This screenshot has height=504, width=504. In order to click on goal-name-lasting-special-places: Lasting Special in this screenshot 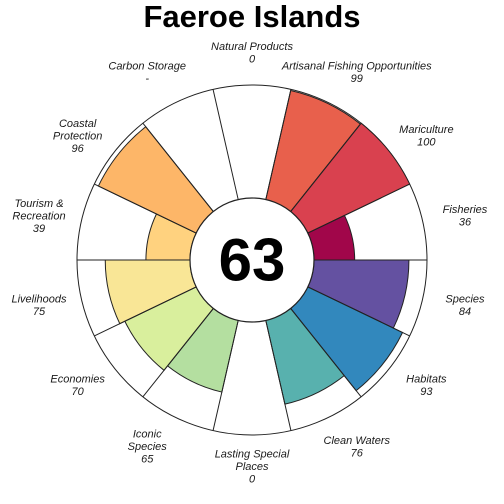, I will do `click(252, 455)`.